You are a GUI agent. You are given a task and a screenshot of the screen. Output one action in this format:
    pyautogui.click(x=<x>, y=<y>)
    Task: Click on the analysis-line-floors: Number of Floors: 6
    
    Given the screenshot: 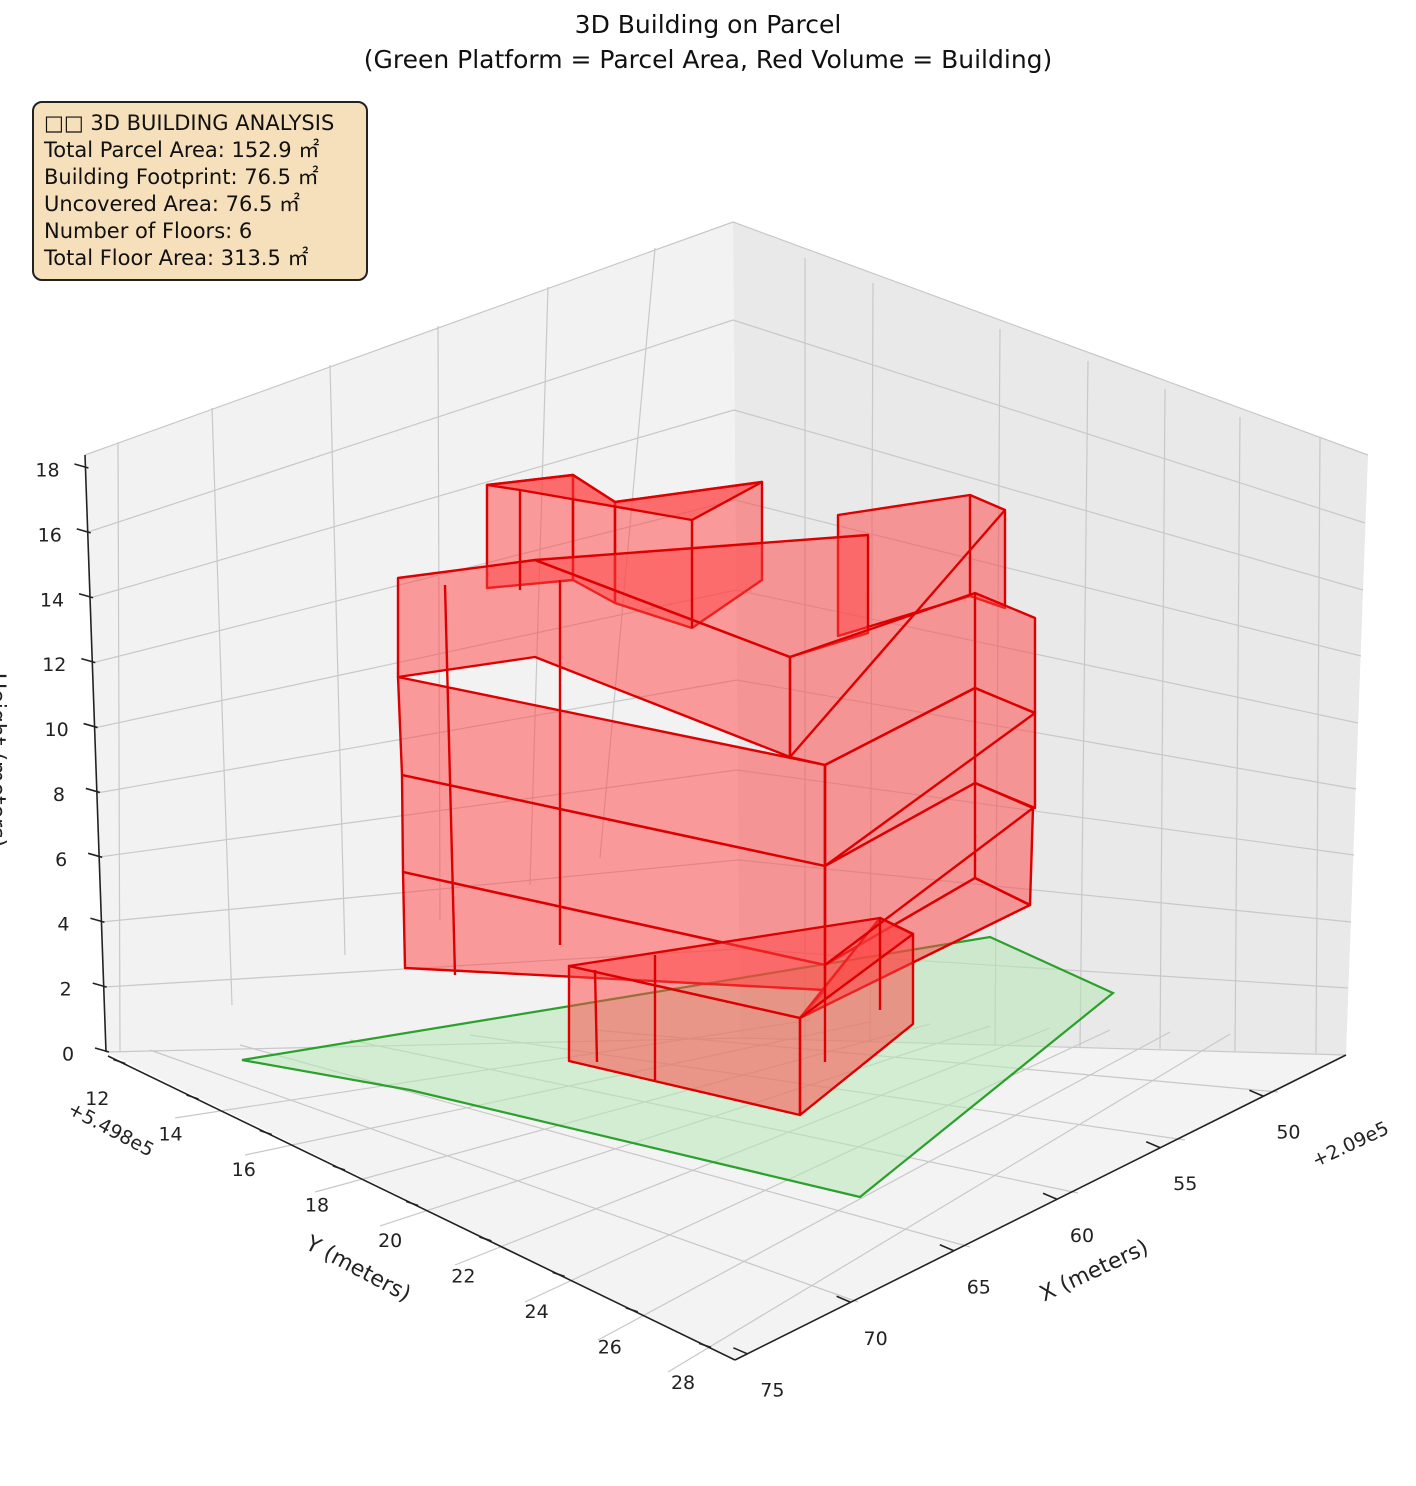 What is the action you would take?
    pyautogui.click(x=148, y=231)
    